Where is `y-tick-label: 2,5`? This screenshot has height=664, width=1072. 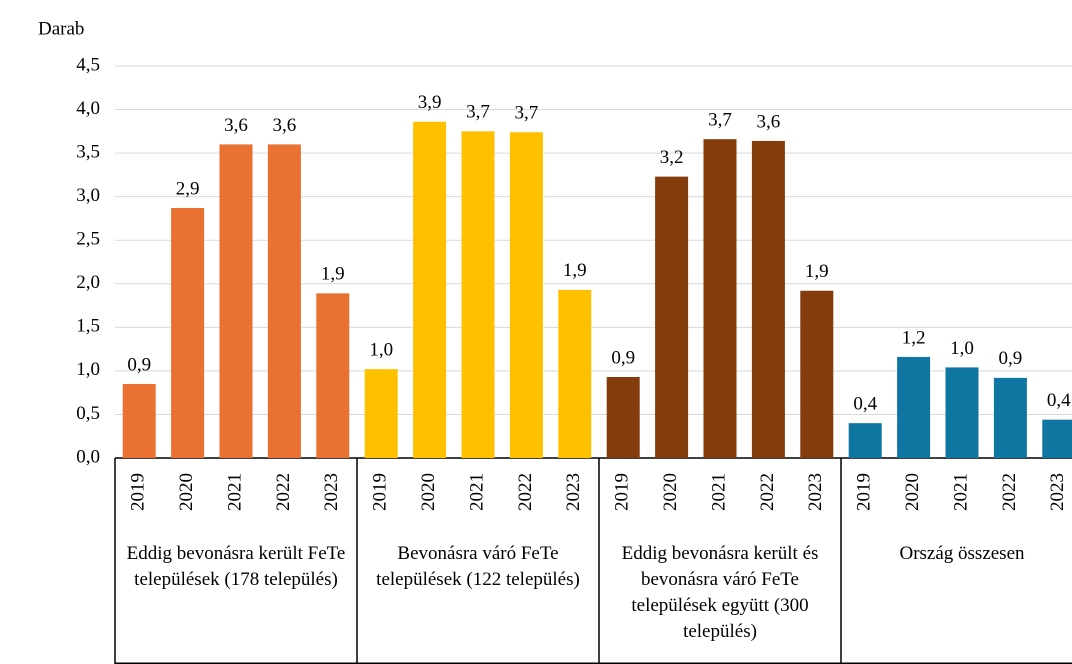
y-tick-label: 2,5 is located at coordinates (88, 239).